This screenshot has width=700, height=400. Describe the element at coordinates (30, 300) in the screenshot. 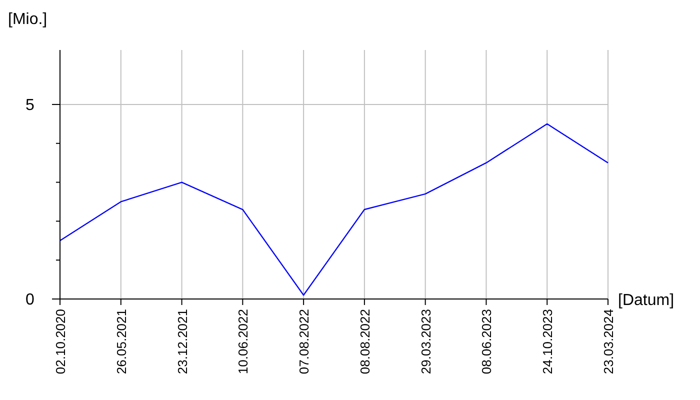

I see `y-tick-label: 0` at that location.